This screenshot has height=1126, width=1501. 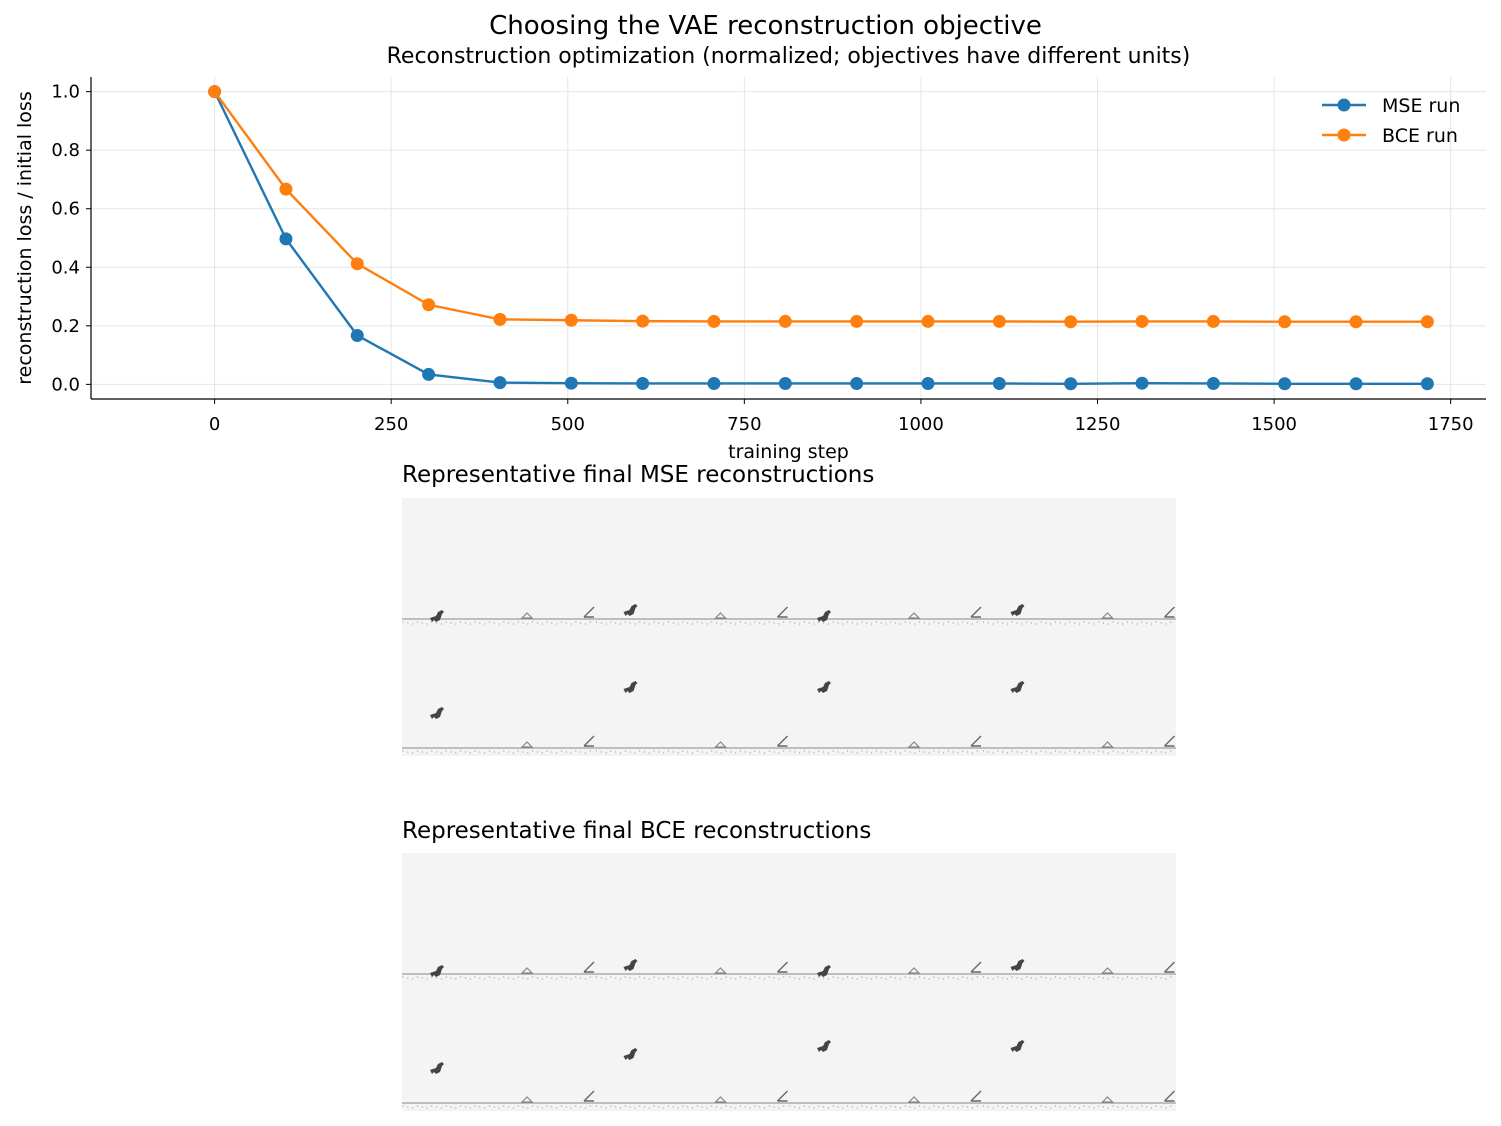 What do you see at coordinates (921, 424) in the screenshot?
I see `x-tick-label: 1000` at bounding box center [921, 424].